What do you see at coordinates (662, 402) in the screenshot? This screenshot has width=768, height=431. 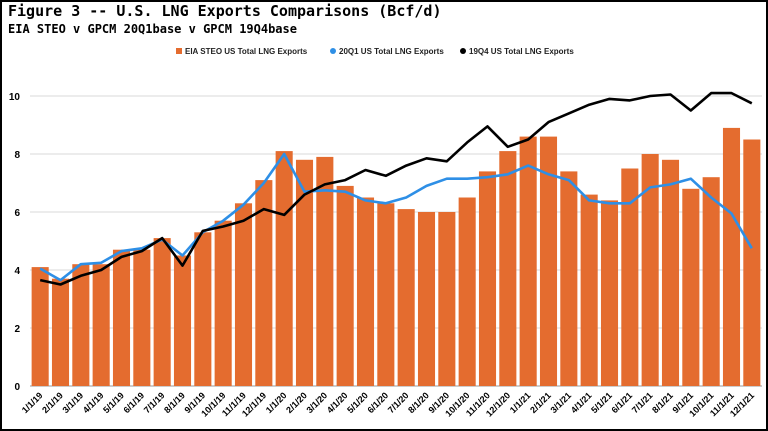 I see `x-tick-label: 8/1/21` at bounding box center [662, 402].